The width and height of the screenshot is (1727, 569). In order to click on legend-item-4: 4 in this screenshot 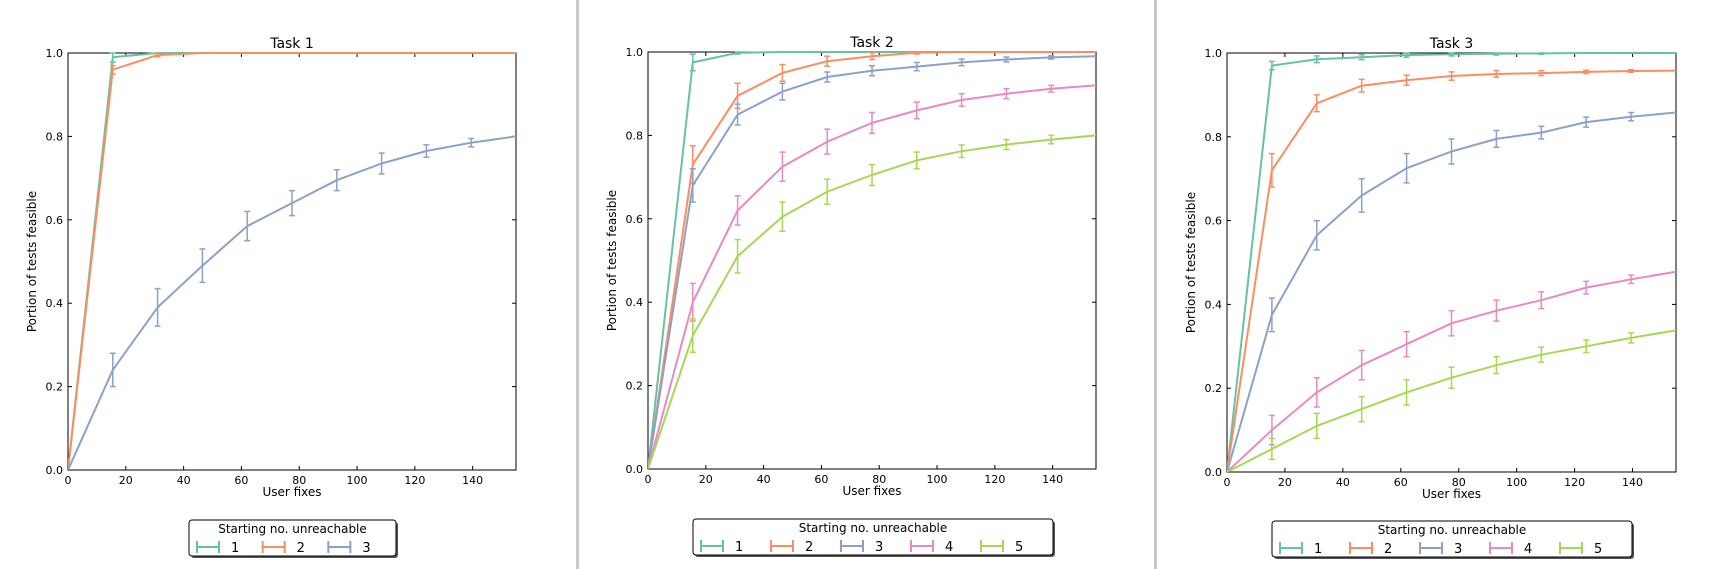, I will do `click(931, 547)`.